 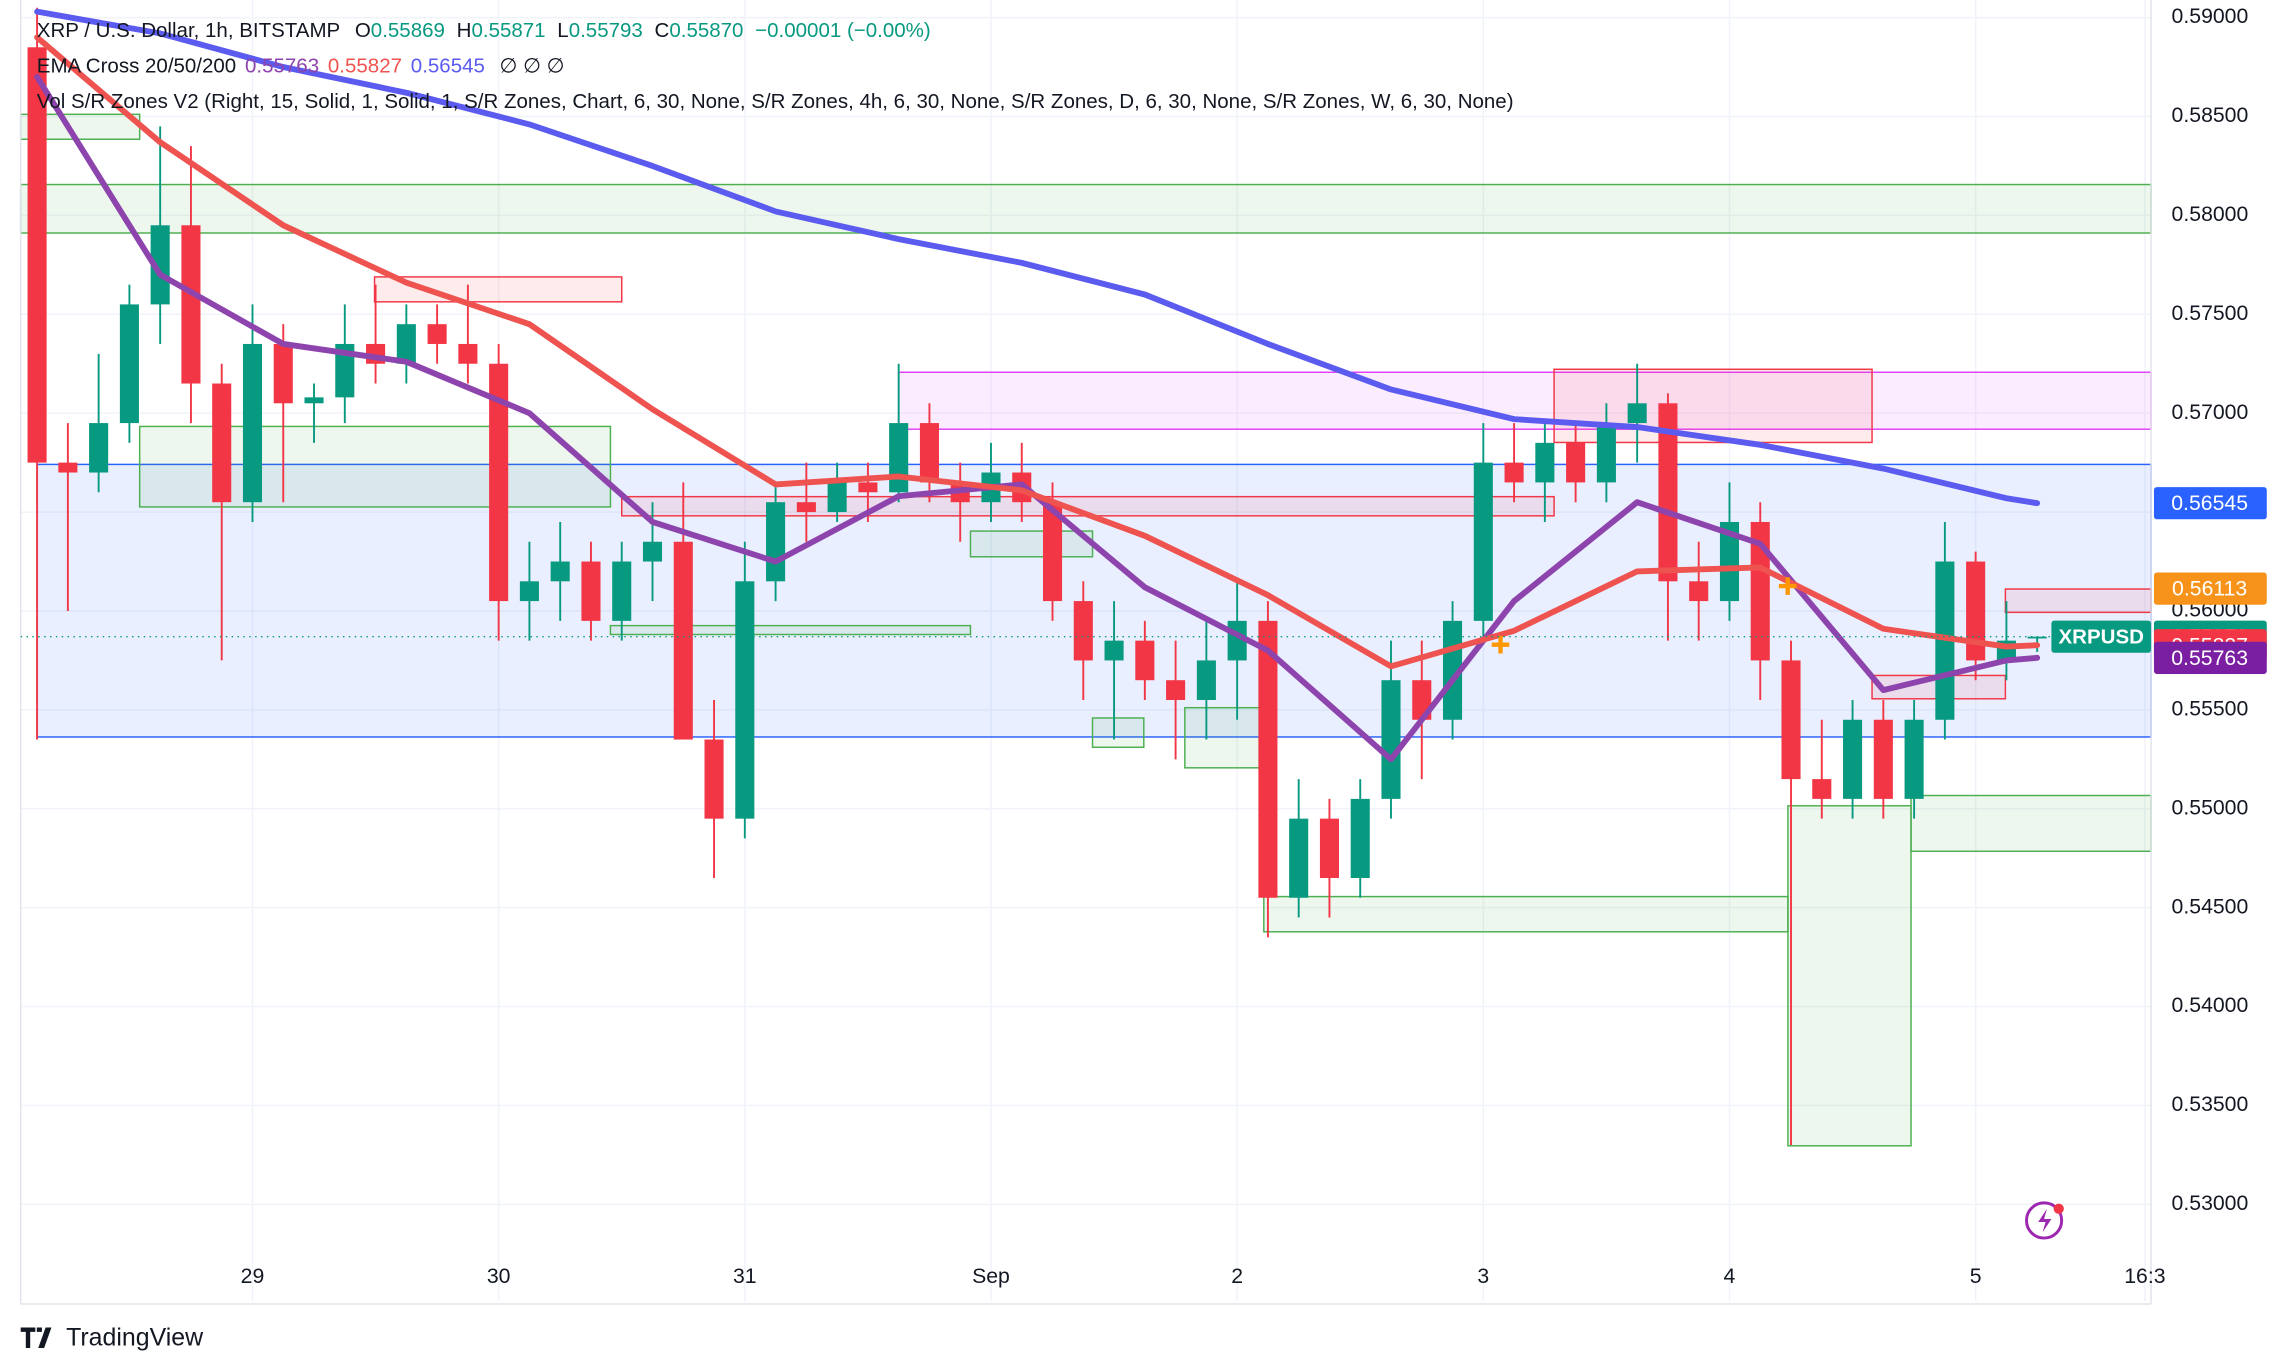 I want to click on ema-title: EMA Cross 20/50/200, so click(x=136, y=66).